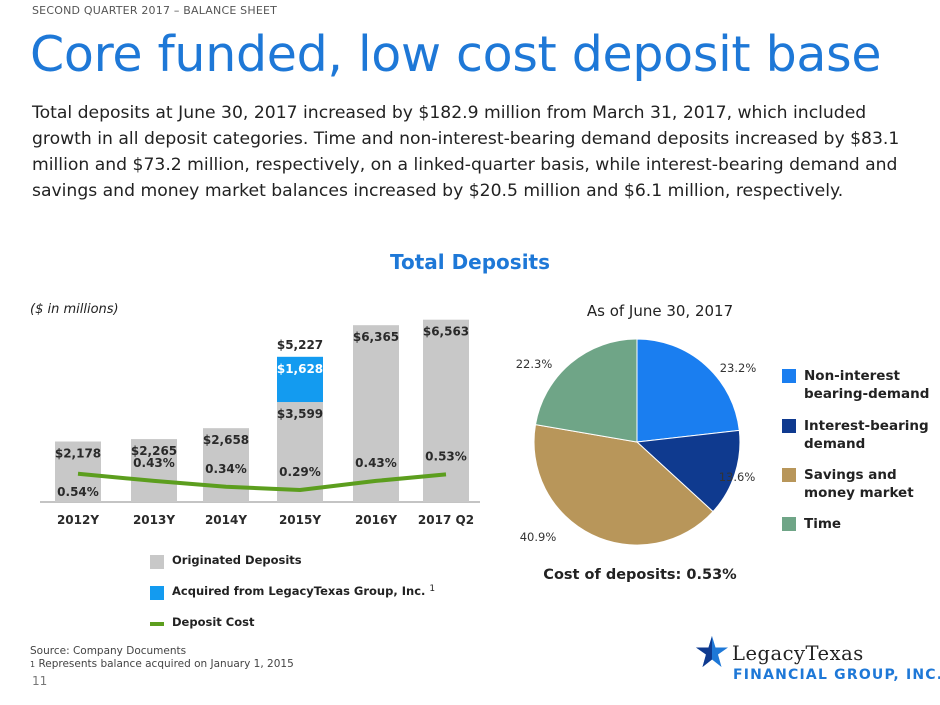 This screenshot has height=705, width=940. I want to click on deposit-cost-label: 0.54%, so click(78, 492).